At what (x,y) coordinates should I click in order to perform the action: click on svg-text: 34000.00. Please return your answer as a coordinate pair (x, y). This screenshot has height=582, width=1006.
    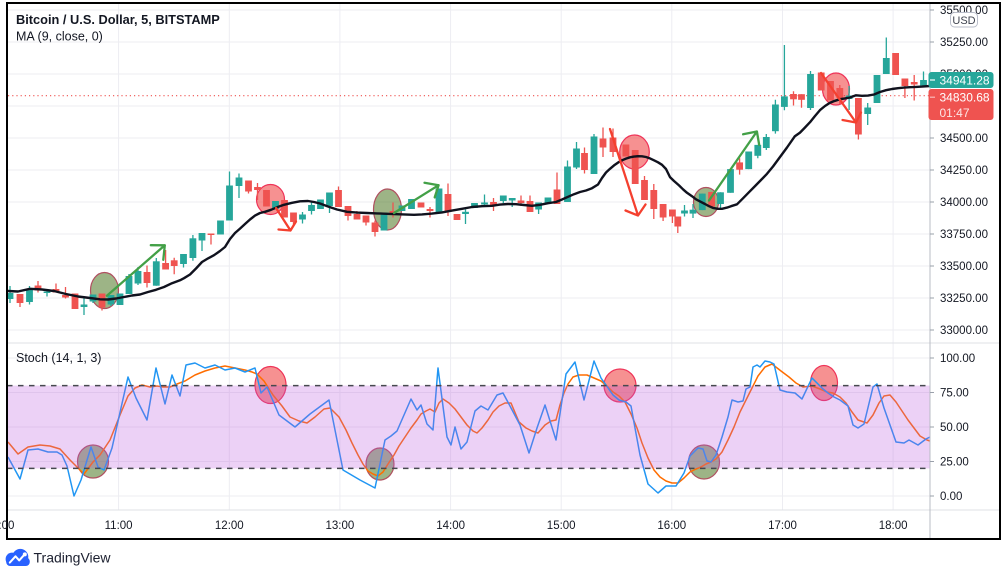
    Looking at the image, I should click on (964, 203).